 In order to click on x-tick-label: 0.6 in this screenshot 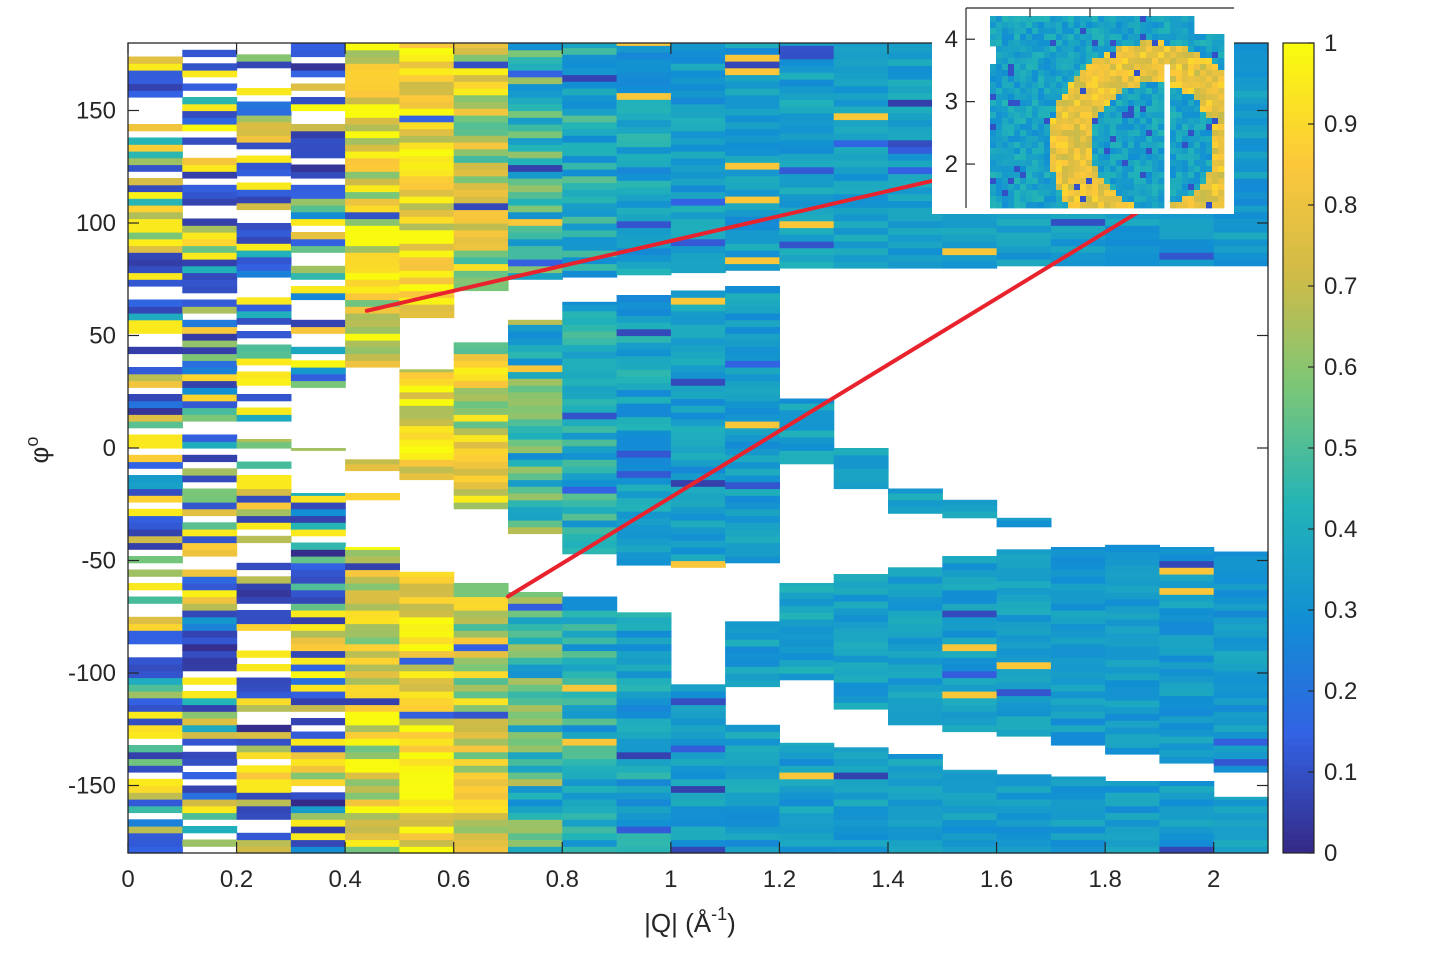, I will do `click(453, 879)`.